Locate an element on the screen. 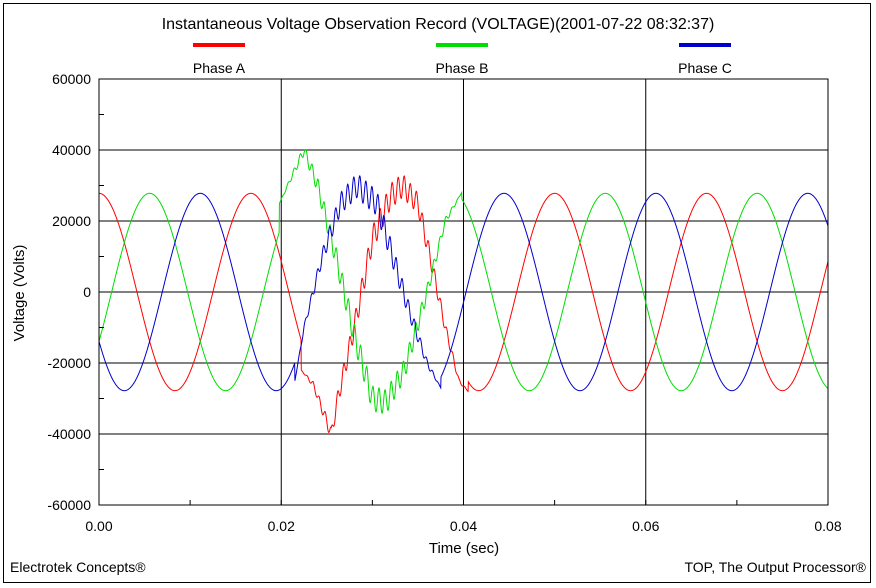 This screenshot has width=876, height=588. y-tick-label: 60000 is located at coordinates (71, 79).